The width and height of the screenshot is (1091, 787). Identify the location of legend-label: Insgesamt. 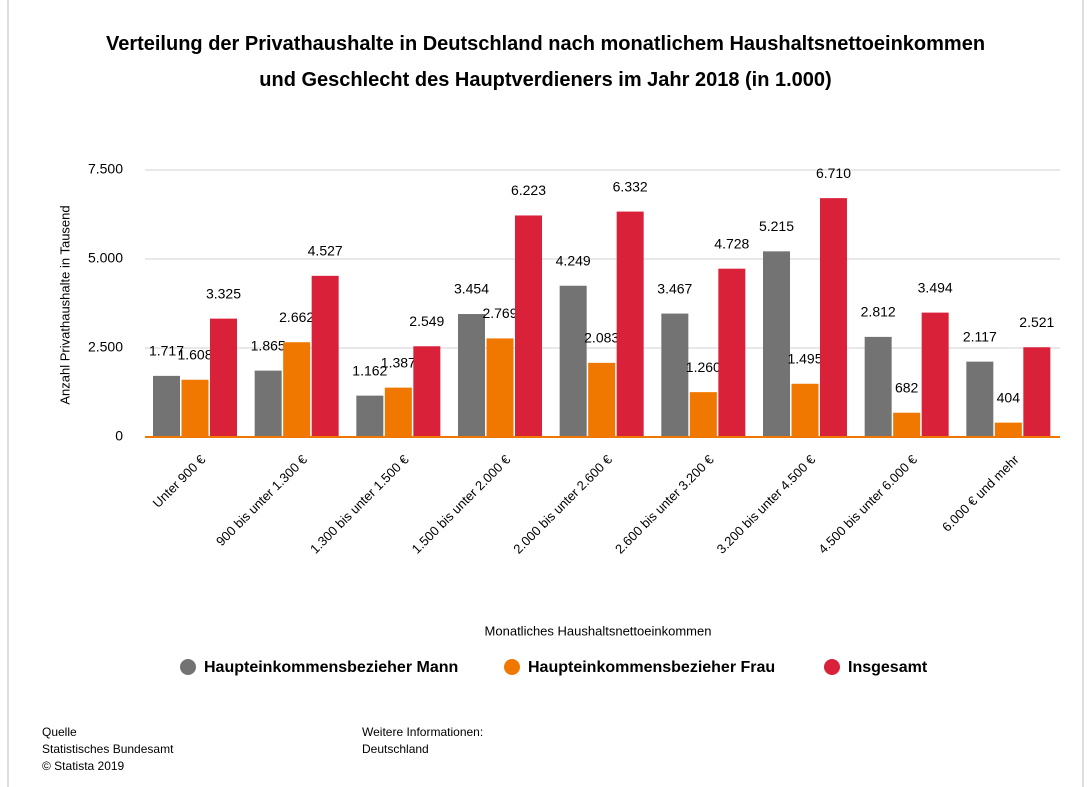
(888, 667).